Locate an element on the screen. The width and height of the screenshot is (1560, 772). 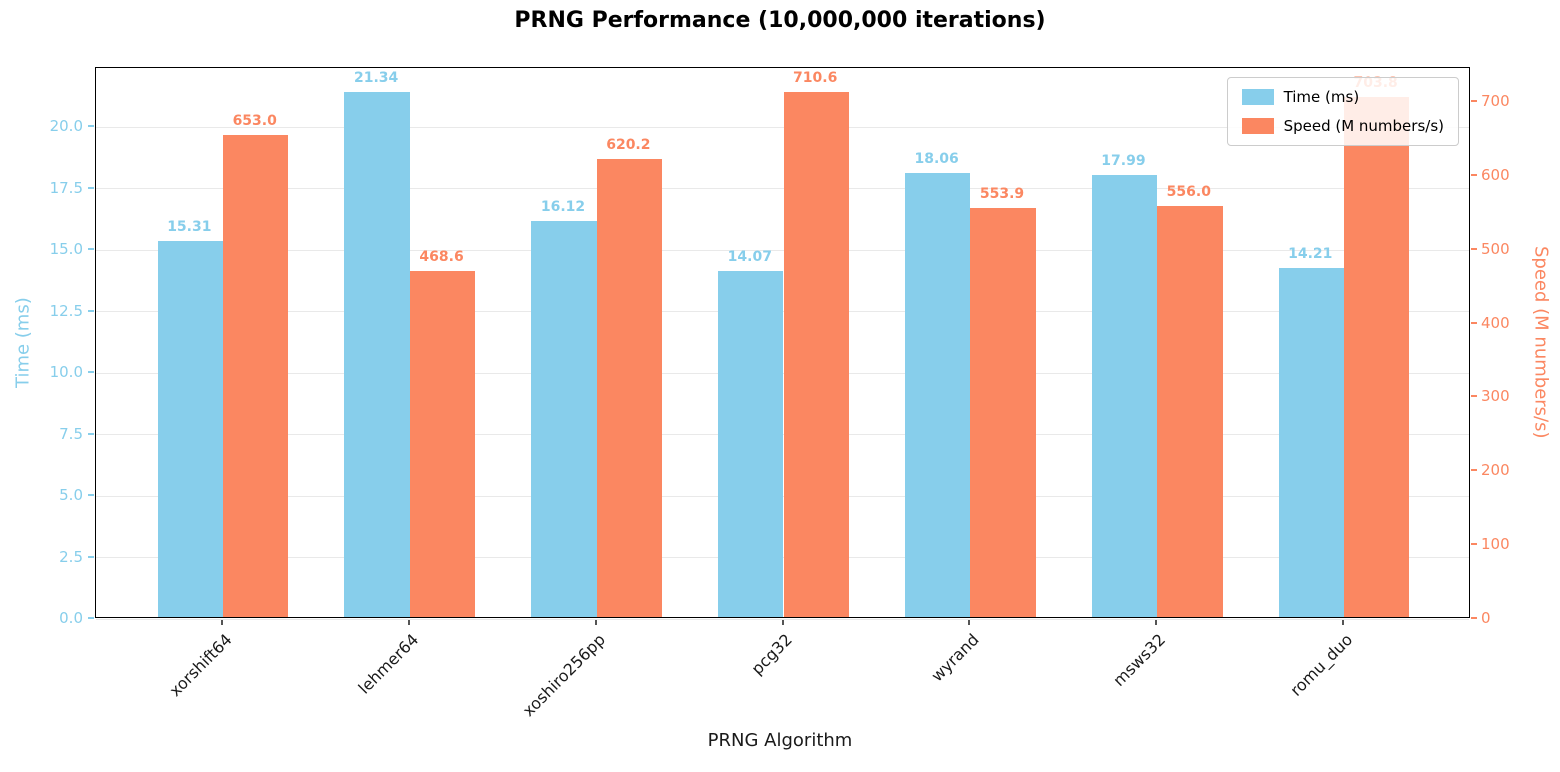
left-tick-label: 12.5 is located at coordinates (66, 310).